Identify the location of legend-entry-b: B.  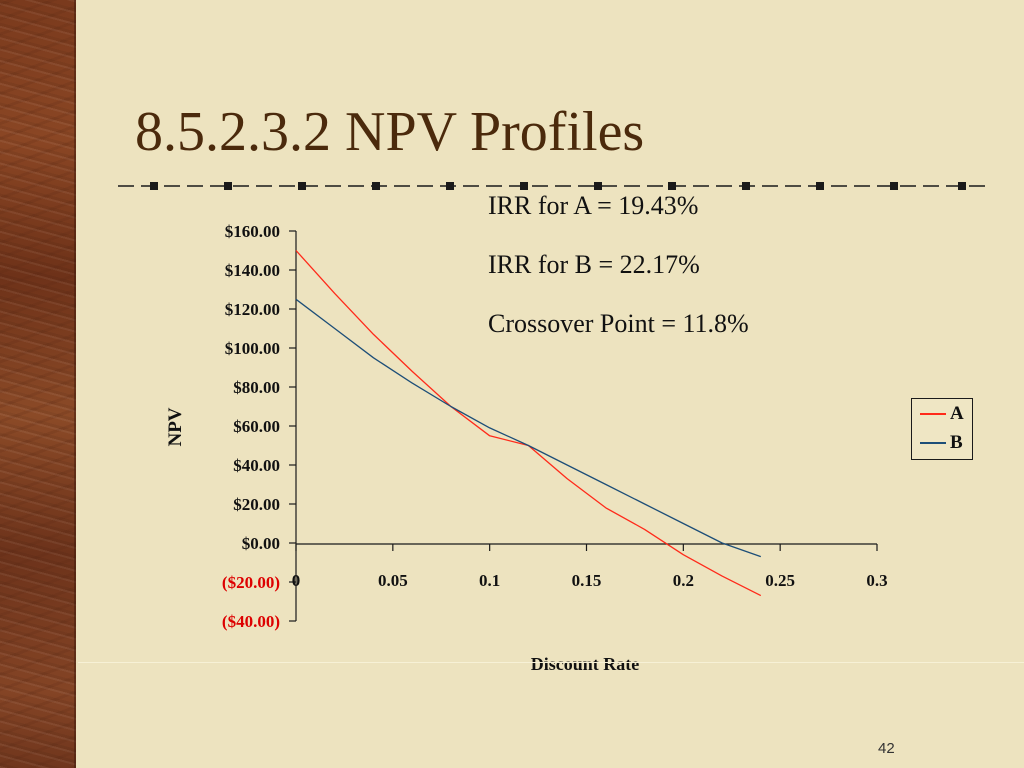
(941, 443).